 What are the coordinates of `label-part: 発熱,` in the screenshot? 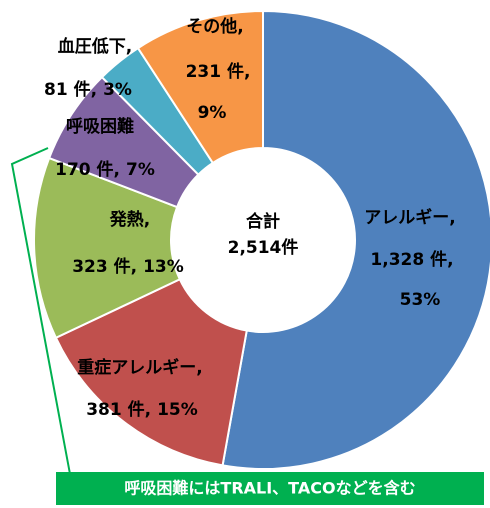 It's located at (129, 219).